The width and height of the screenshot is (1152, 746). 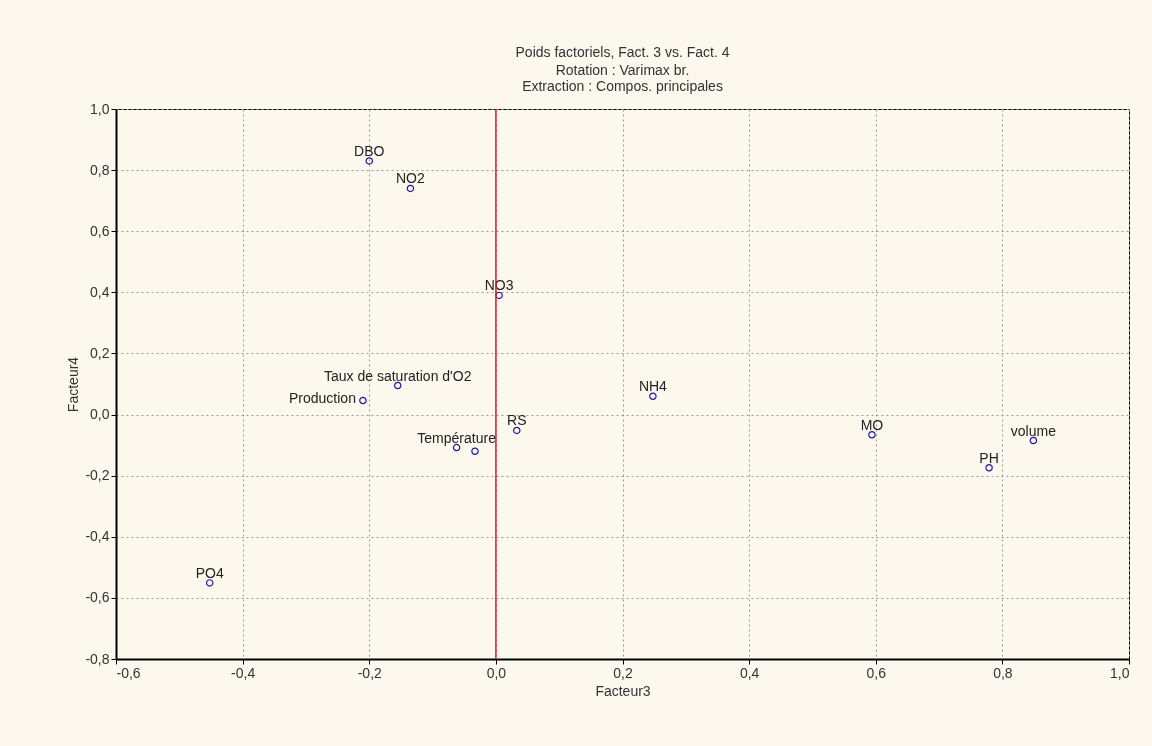 I want to click on x-tick-label: 0,8, so click(x=1003, y=672).